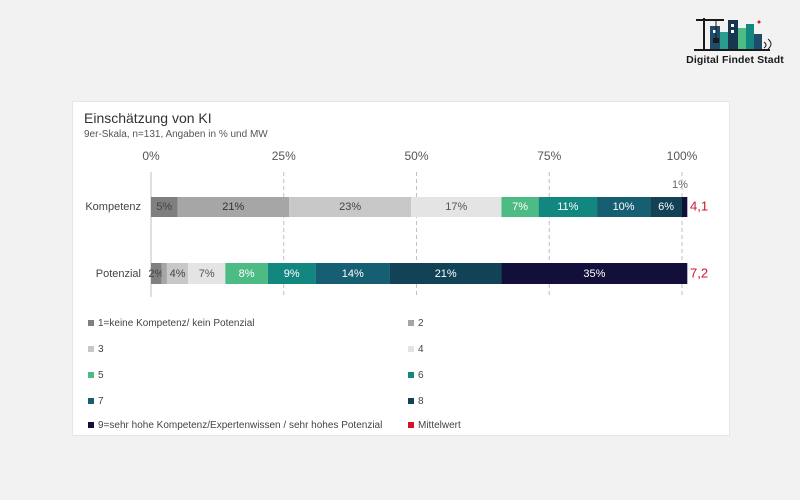 Image resolution: width=800 pixels, height=500 pixels. I want to click on legend-label: 6, so click(421, 375).